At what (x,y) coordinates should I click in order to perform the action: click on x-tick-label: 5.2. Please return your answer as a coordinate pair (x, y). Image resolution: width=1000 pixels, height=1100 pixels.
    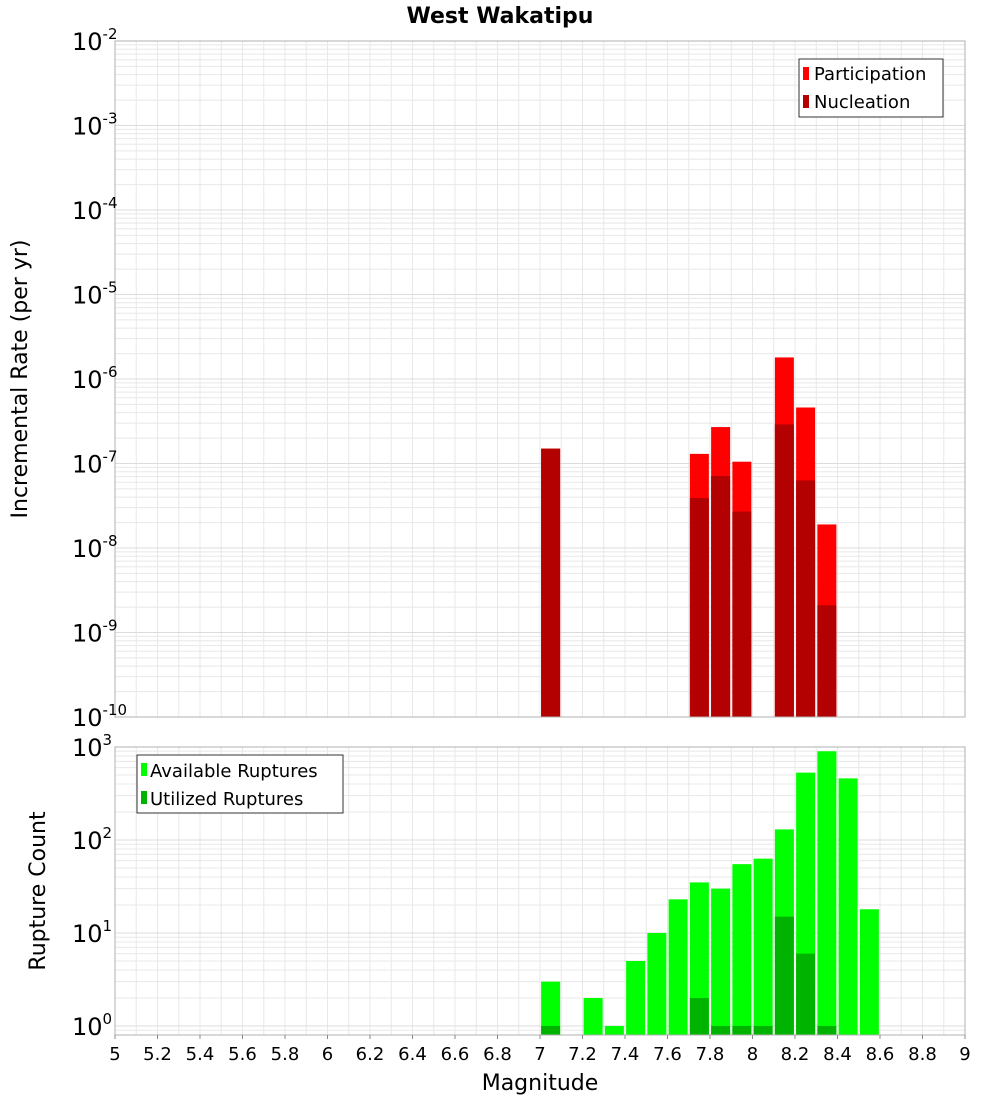
    Looking at the image, I should click on (157, 1054).